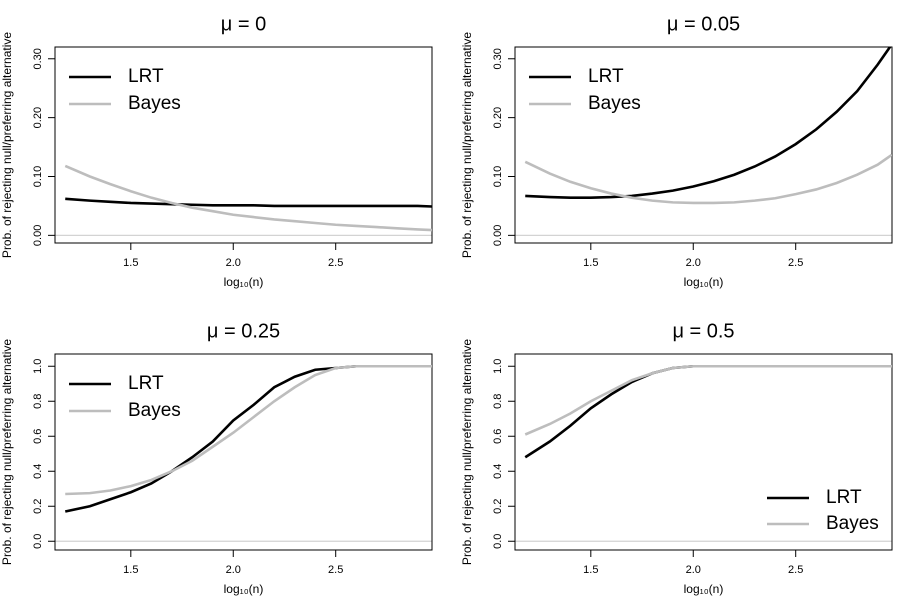 The height and width of the screenshot is (614, 920). Describe the element at coordinates (703, 24) in the screenshot. I see `panel-title: μ = 0.05` at that location.